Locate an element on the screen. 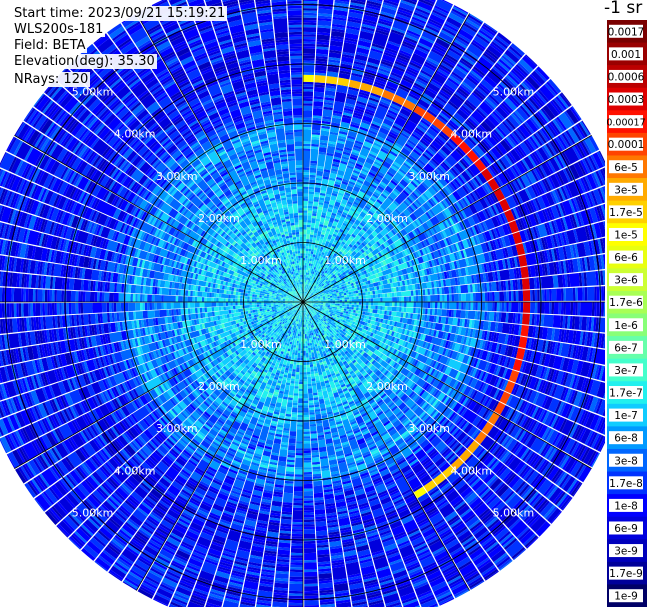 The image size is (647, 607). radial-line-210deg is located at coordinates (220, 446).